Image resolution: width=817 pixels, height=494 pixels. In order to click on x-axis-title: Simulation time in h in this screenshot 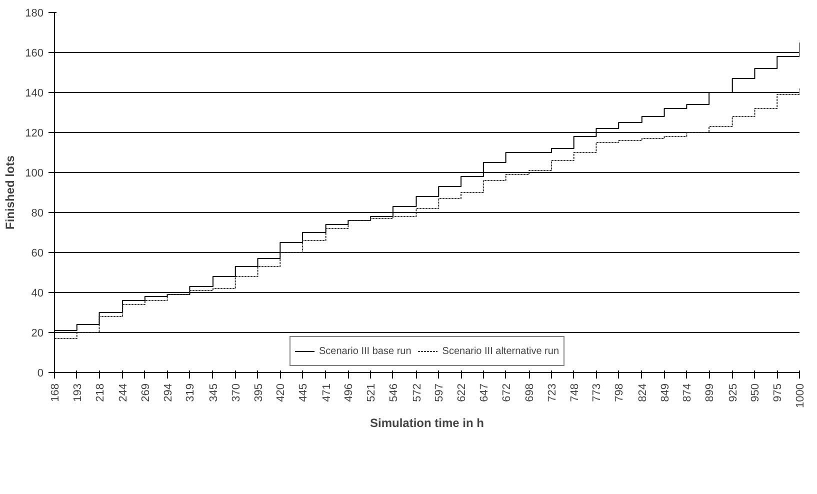, I will do `click(427, 423)`.